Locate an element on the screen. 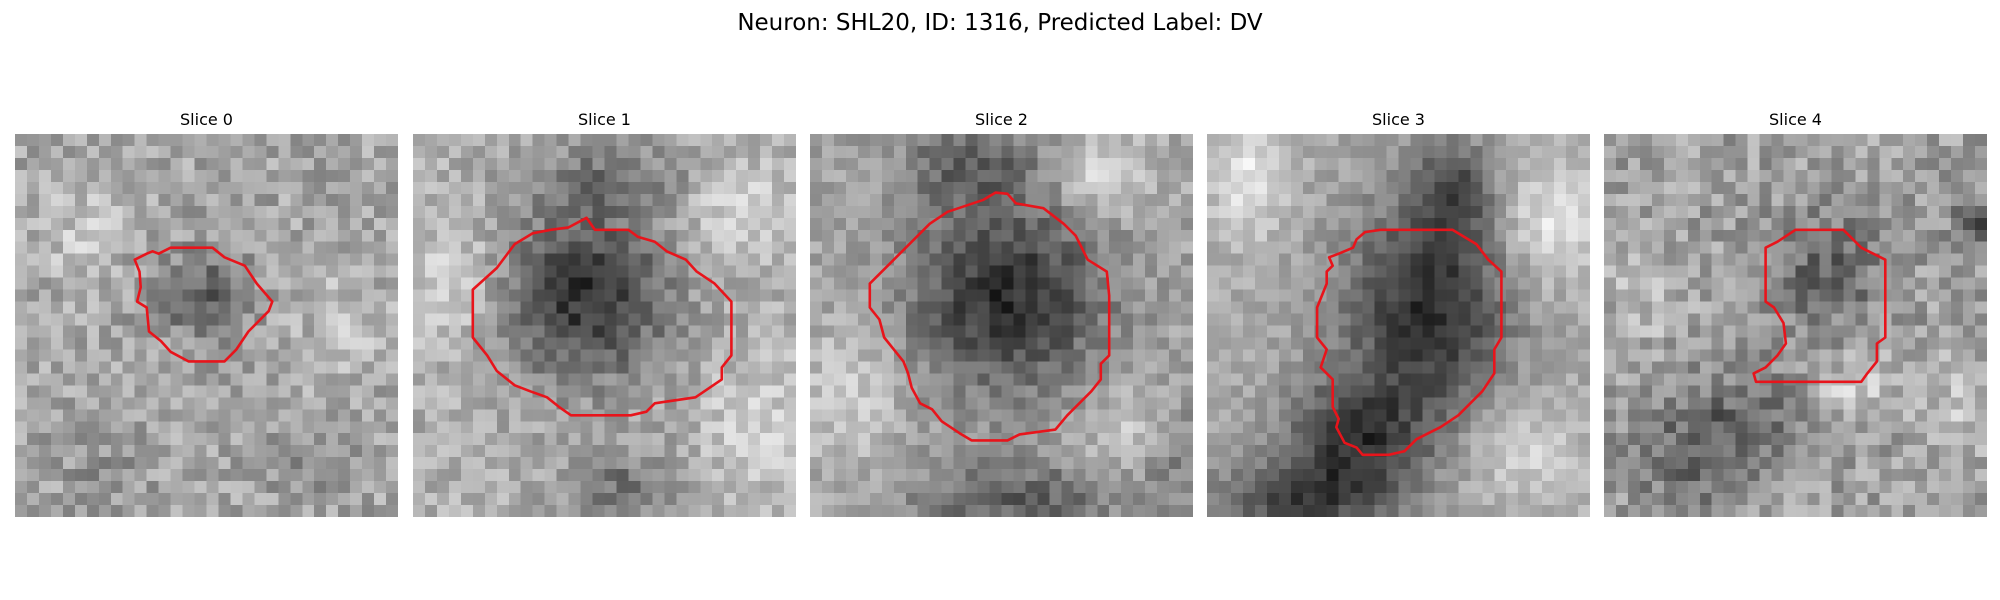  slice-panel-3: Slice 3 is located at coordinates (1398, 312).